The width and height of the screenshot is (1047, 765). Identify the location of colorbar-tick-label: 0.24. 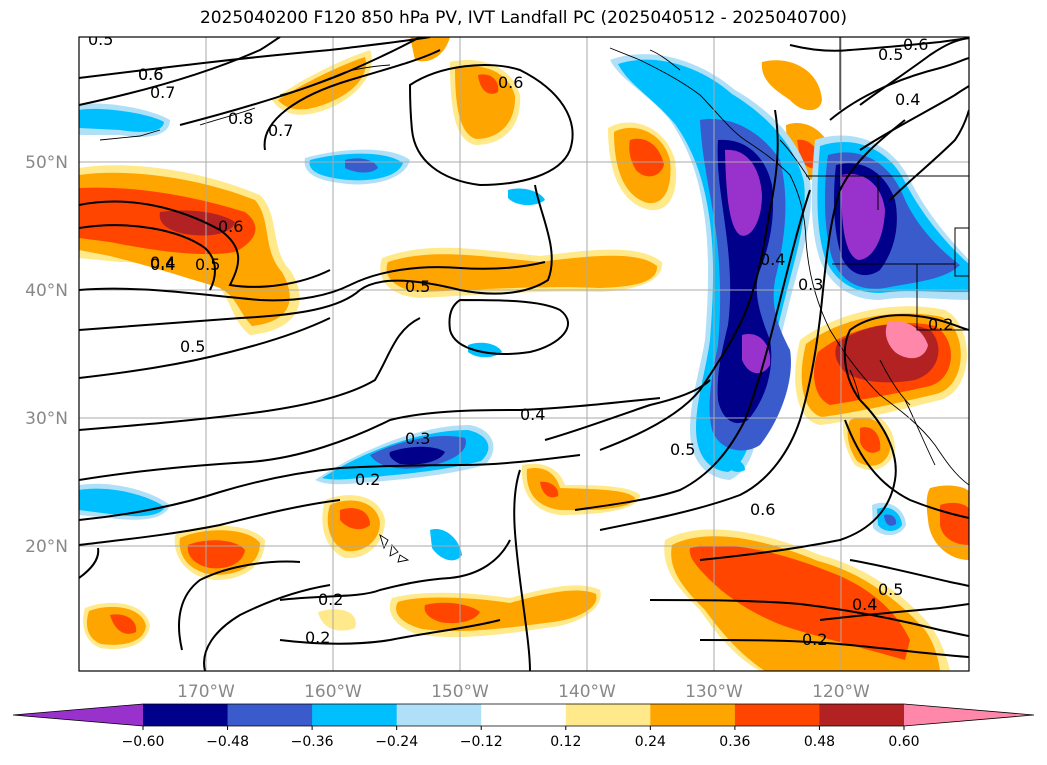
(650, 742).